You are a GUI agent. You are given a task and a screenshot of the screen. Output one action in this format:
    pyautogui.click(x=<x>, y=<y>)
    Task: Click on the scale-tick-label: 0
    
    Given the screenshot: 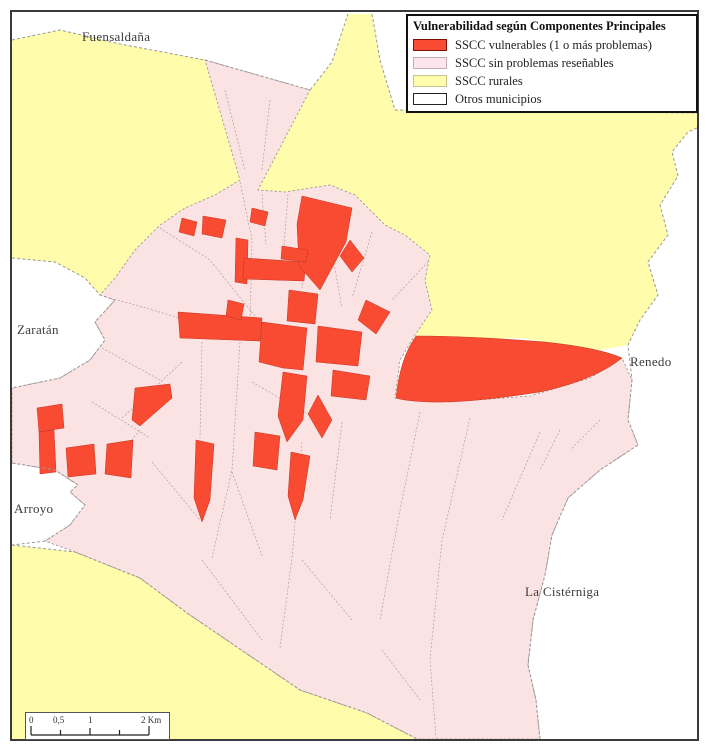 What is the action you would take?
    pyautogui.click(x=31, y=720)
    